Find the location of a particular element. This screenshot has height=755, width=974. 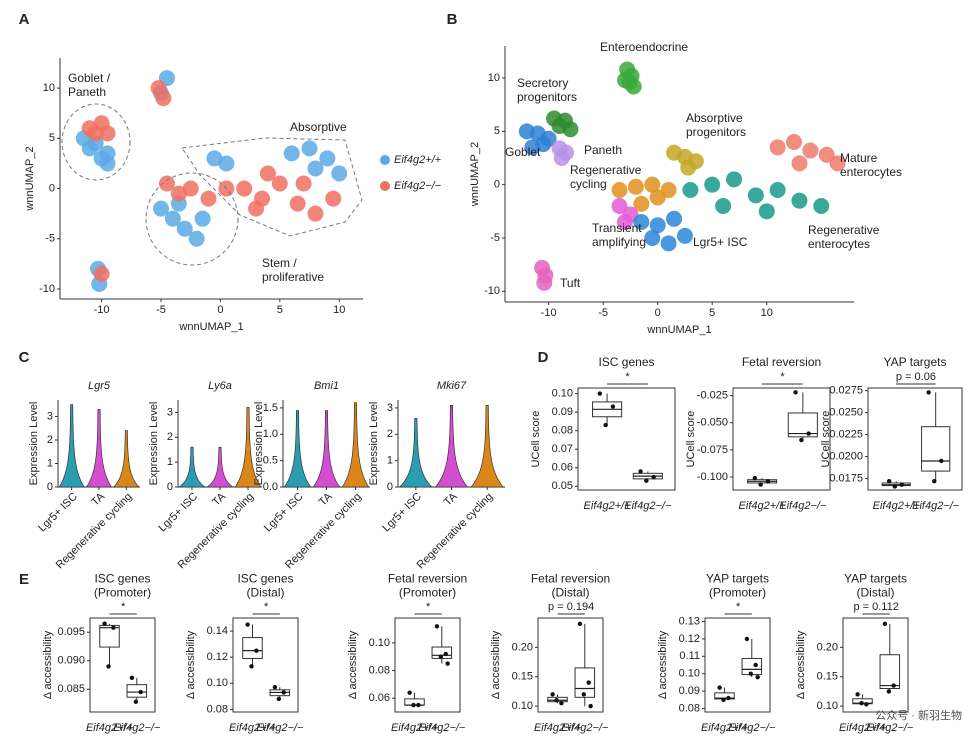

y-tick-label: -5 is located at coordinates (50, 239).